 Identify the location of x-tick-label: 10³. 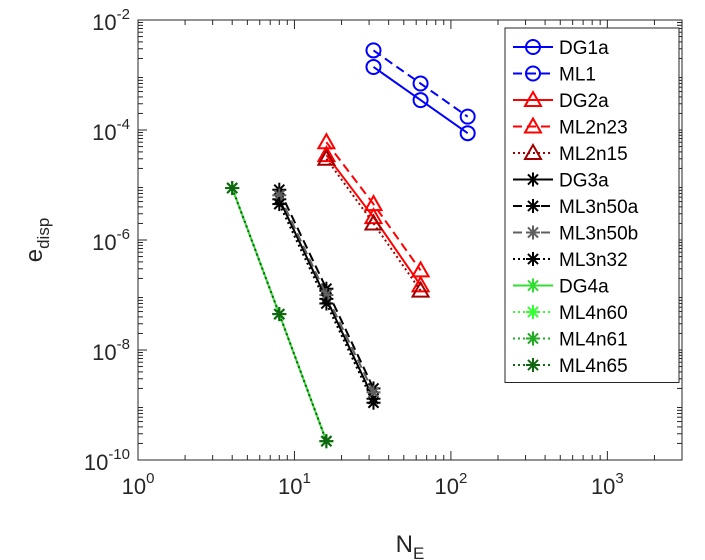
(607, 484).